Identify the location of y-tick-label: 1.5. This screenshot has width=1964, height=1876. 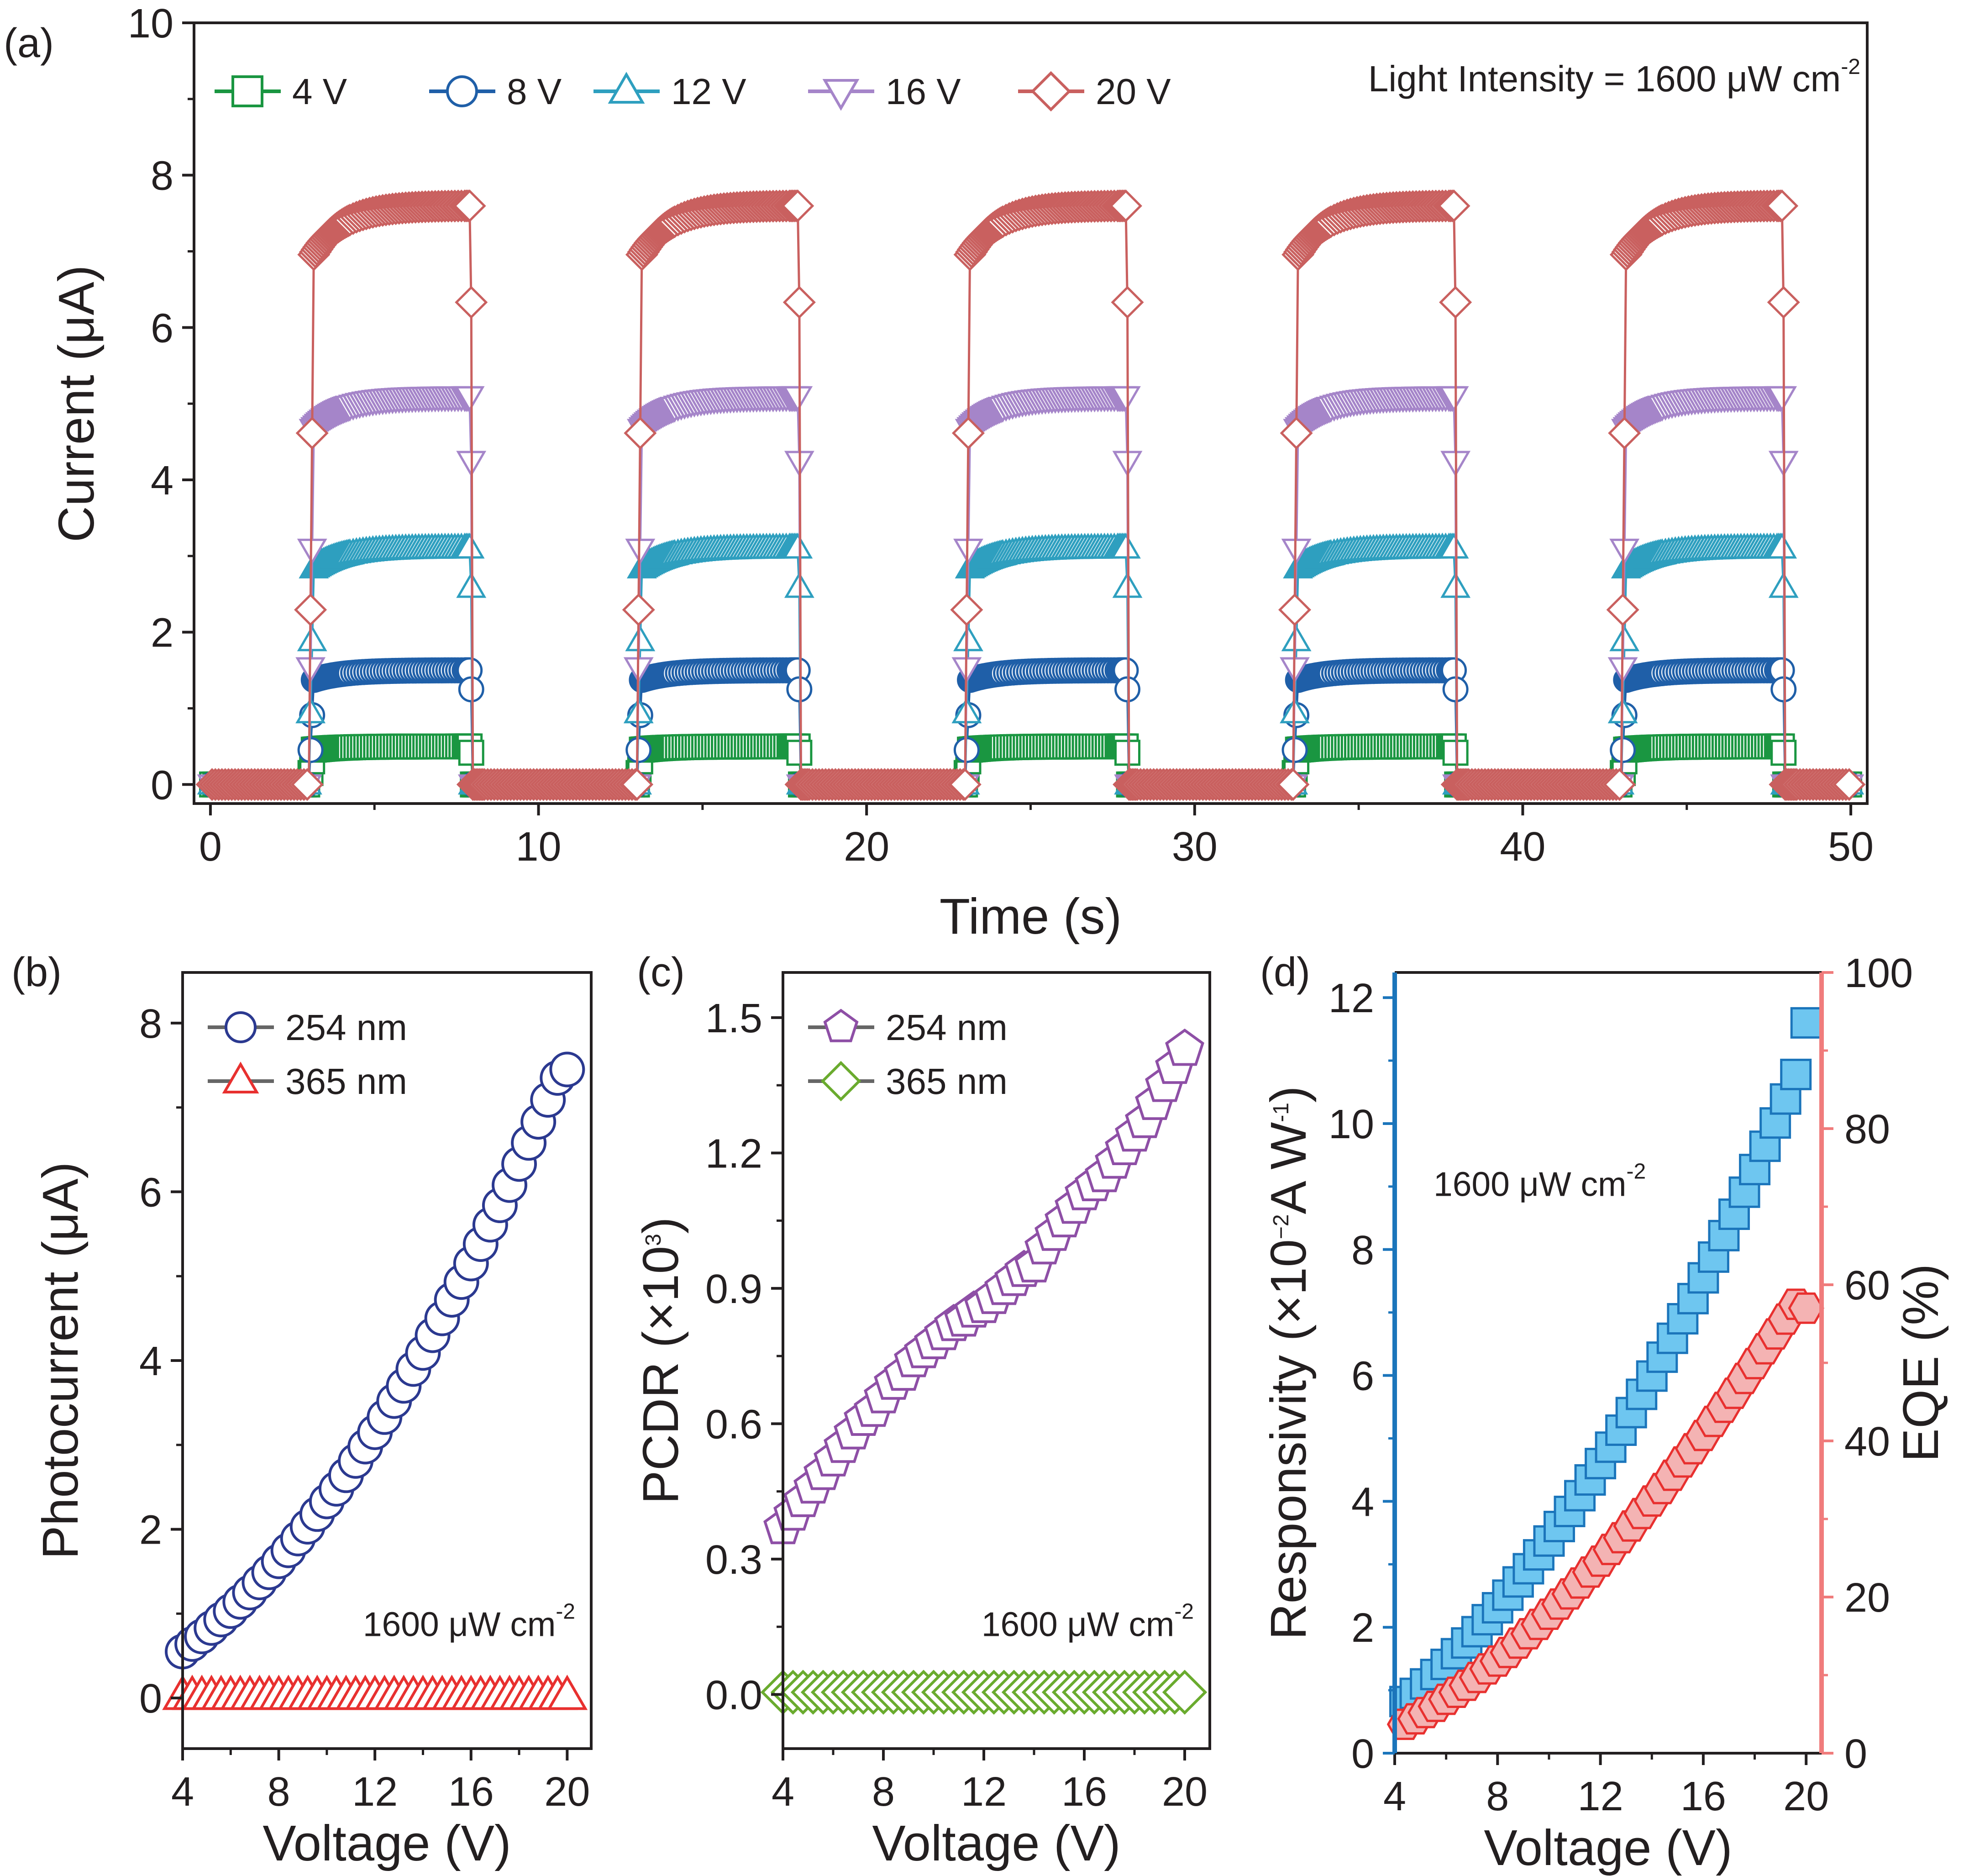
(733, 1018).